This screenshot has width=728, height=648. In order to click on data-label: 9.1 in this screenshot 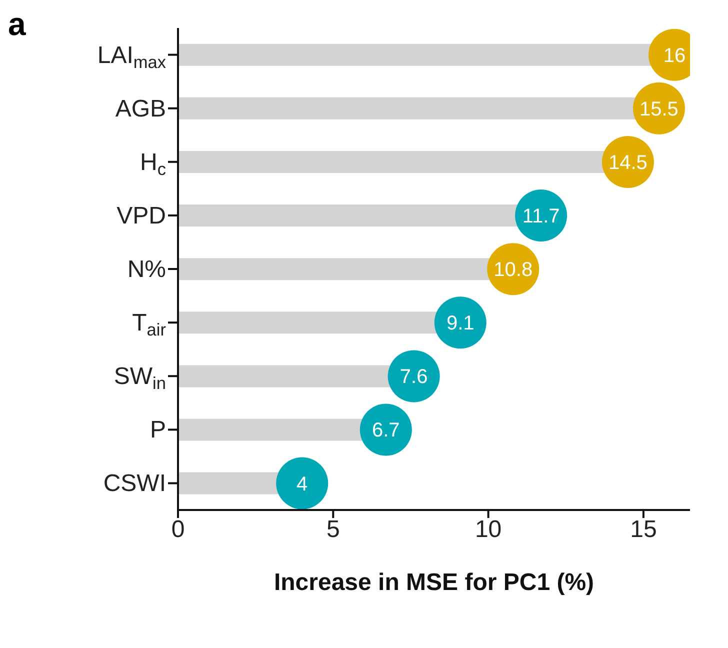, I will do `click(460, 323)`.